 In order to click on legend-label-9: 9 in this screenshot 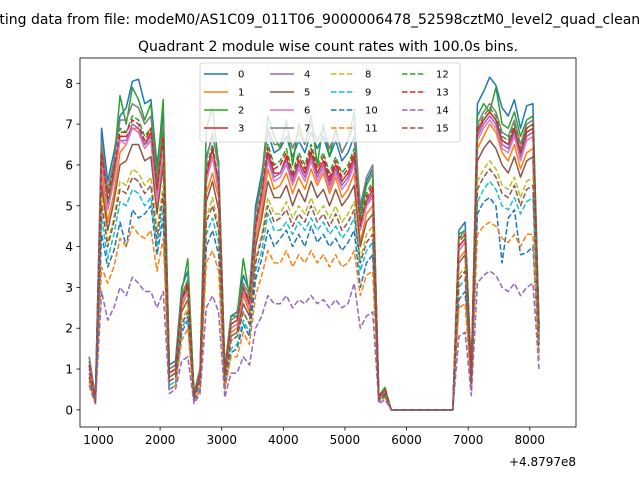, I will do `click(368, 93)`.